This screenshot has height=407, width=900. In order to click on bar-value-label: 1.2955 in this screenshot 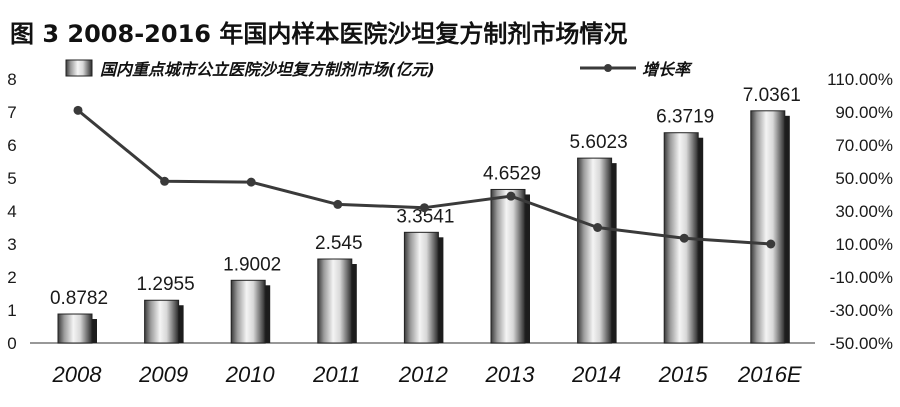, I will do `click(166, 284)`.